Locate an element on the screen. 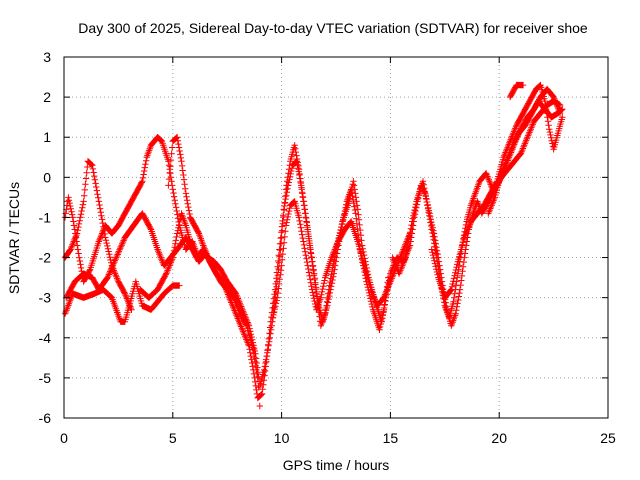 The height and width of the screenshot is (480, 640). x-axis-label: GPS time / hours is located at coordinates (336, 465).